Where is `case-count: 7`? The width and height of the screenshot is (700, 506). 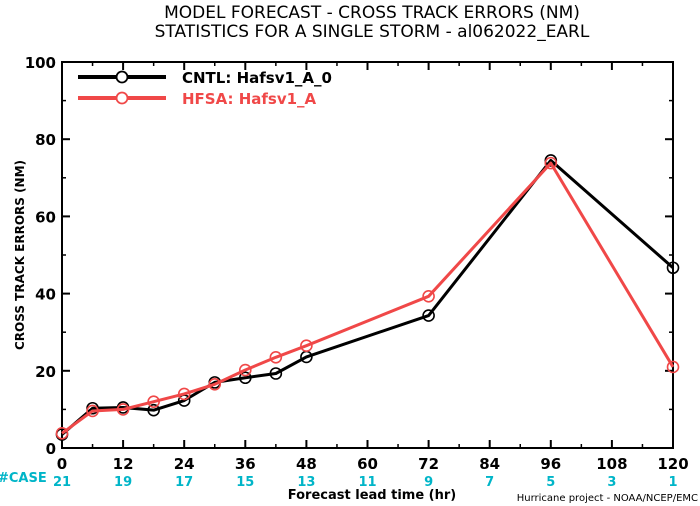
case-count: 7 is located at coordinates (489, 482).